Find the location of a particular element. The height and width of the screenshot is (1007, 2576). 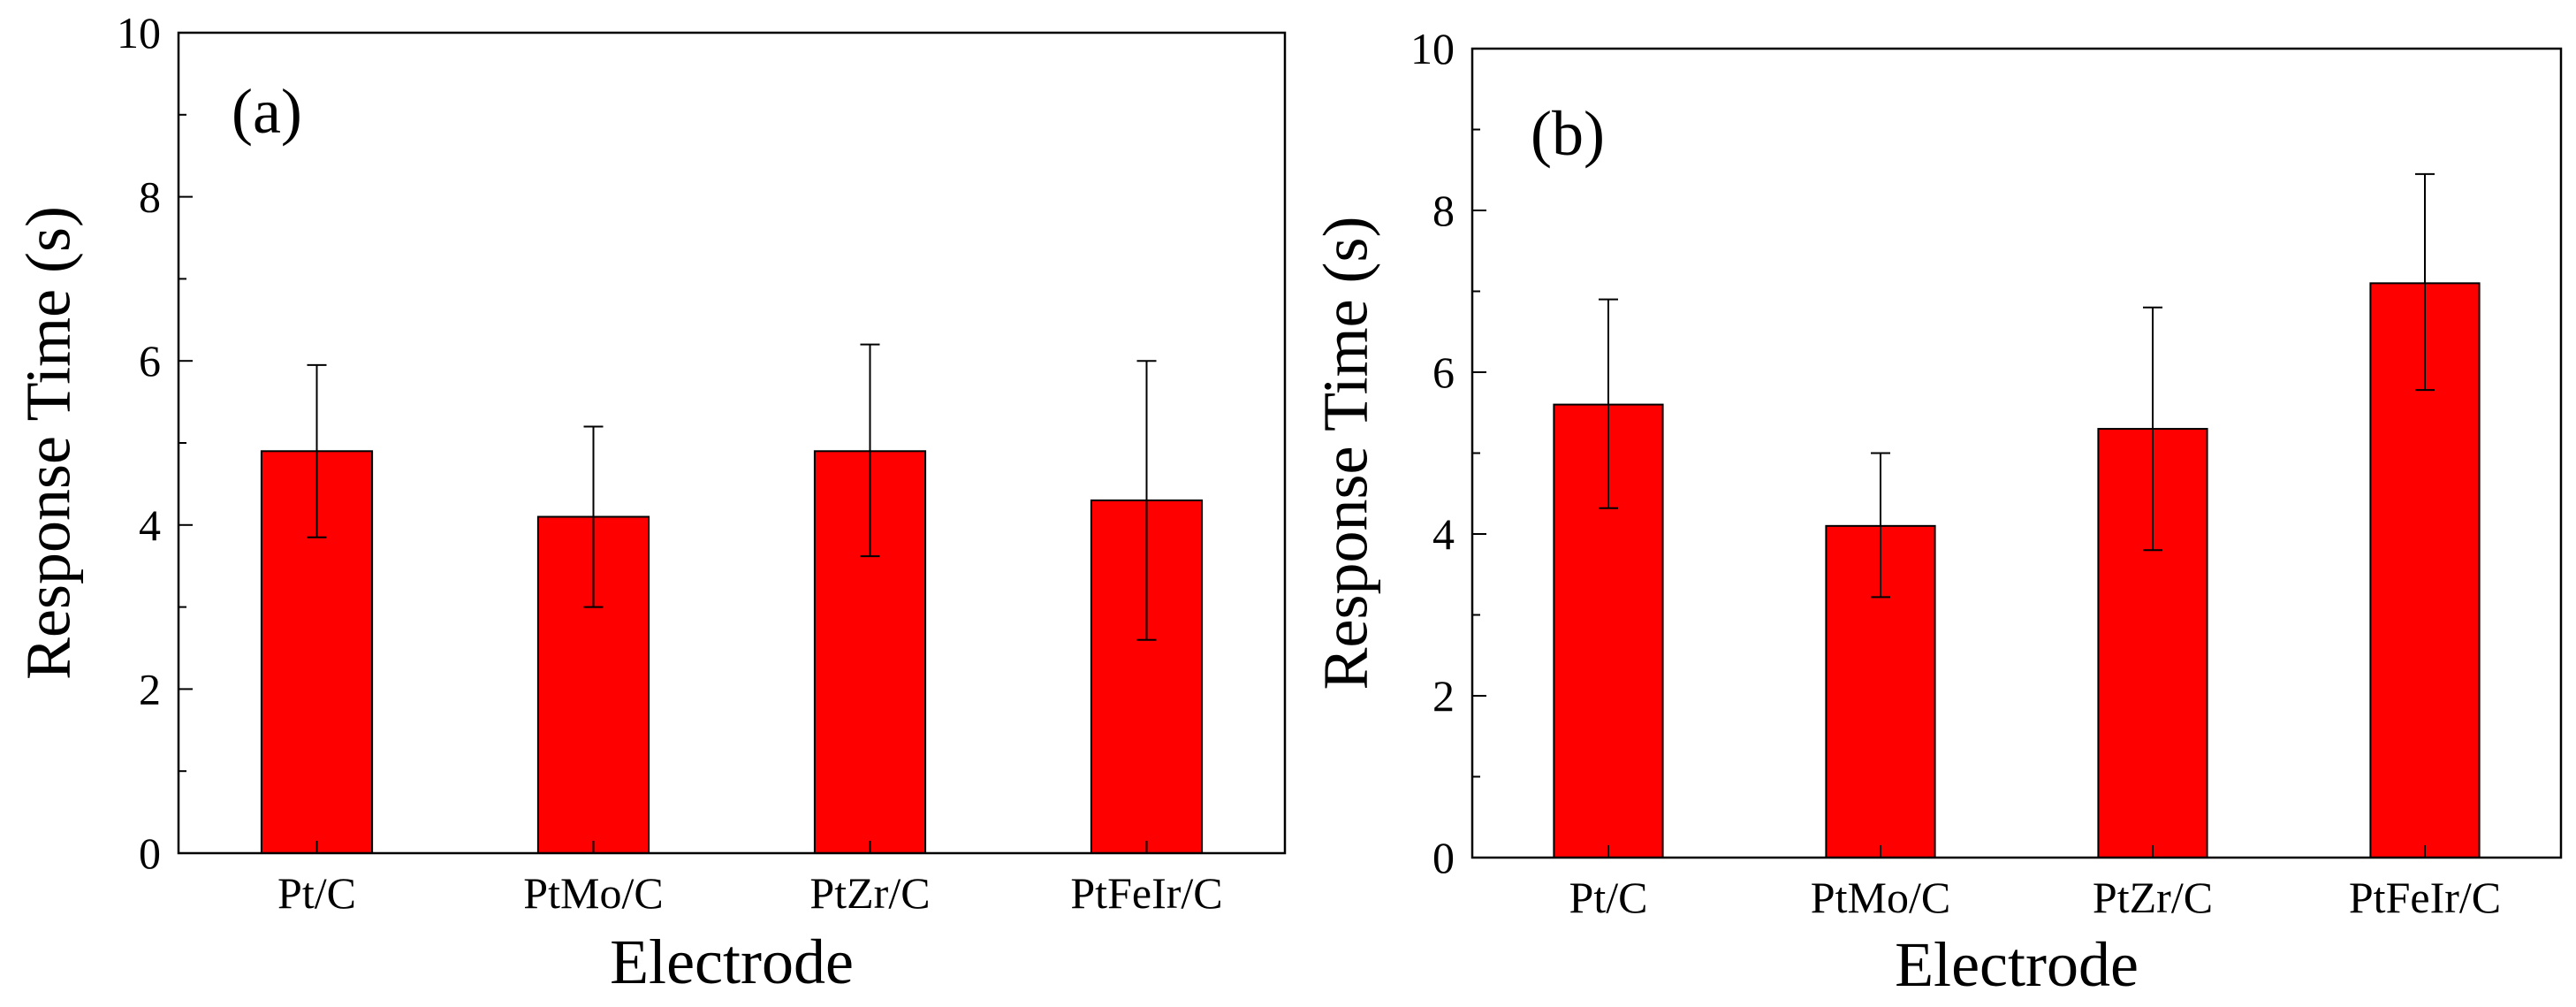

panel-label: (b) is located at coordinates (1568, 133).